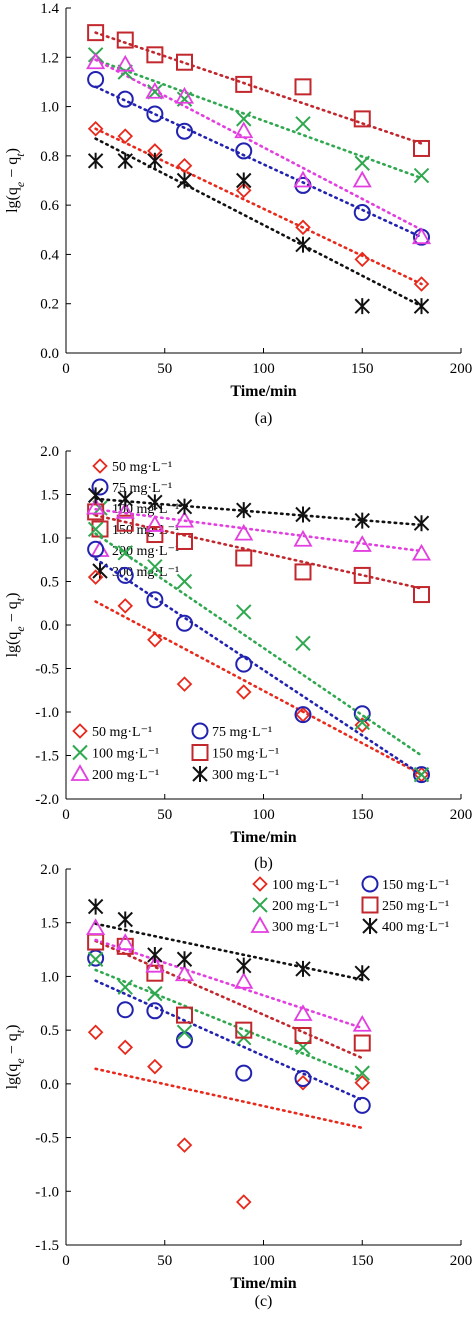  What do you see at coordinates (49, 583) in the screenshot?
I see `y-tick-label: 0.5` at bounding box center [49, 583].